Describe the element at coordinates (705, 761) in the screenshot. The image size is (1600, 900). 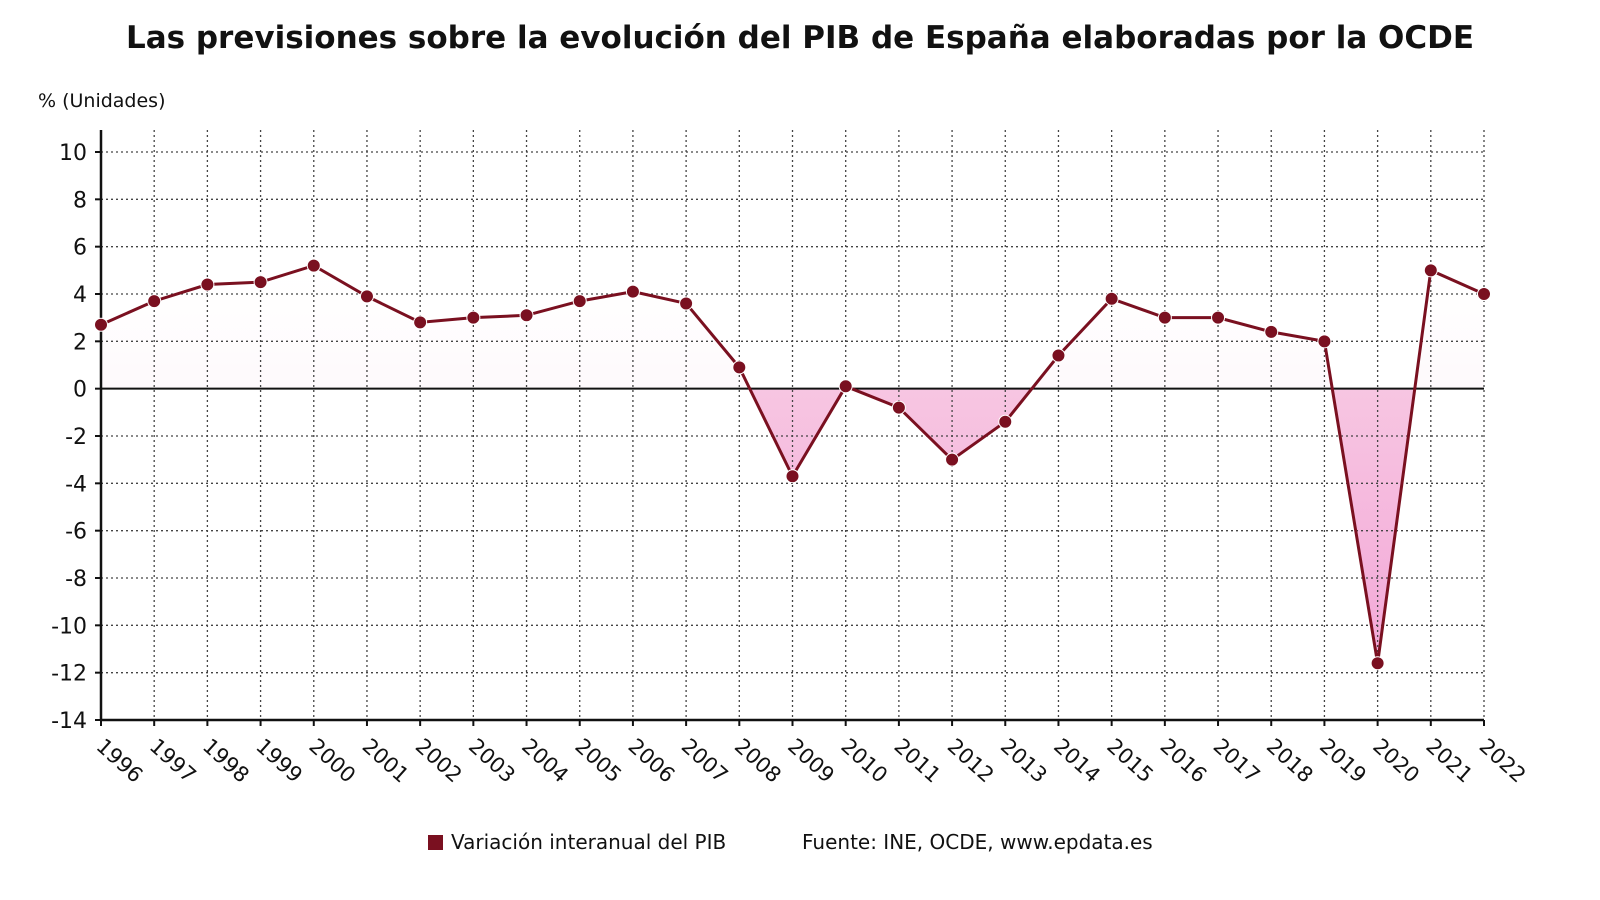
I see `x-tick-label: 2007` at that location.